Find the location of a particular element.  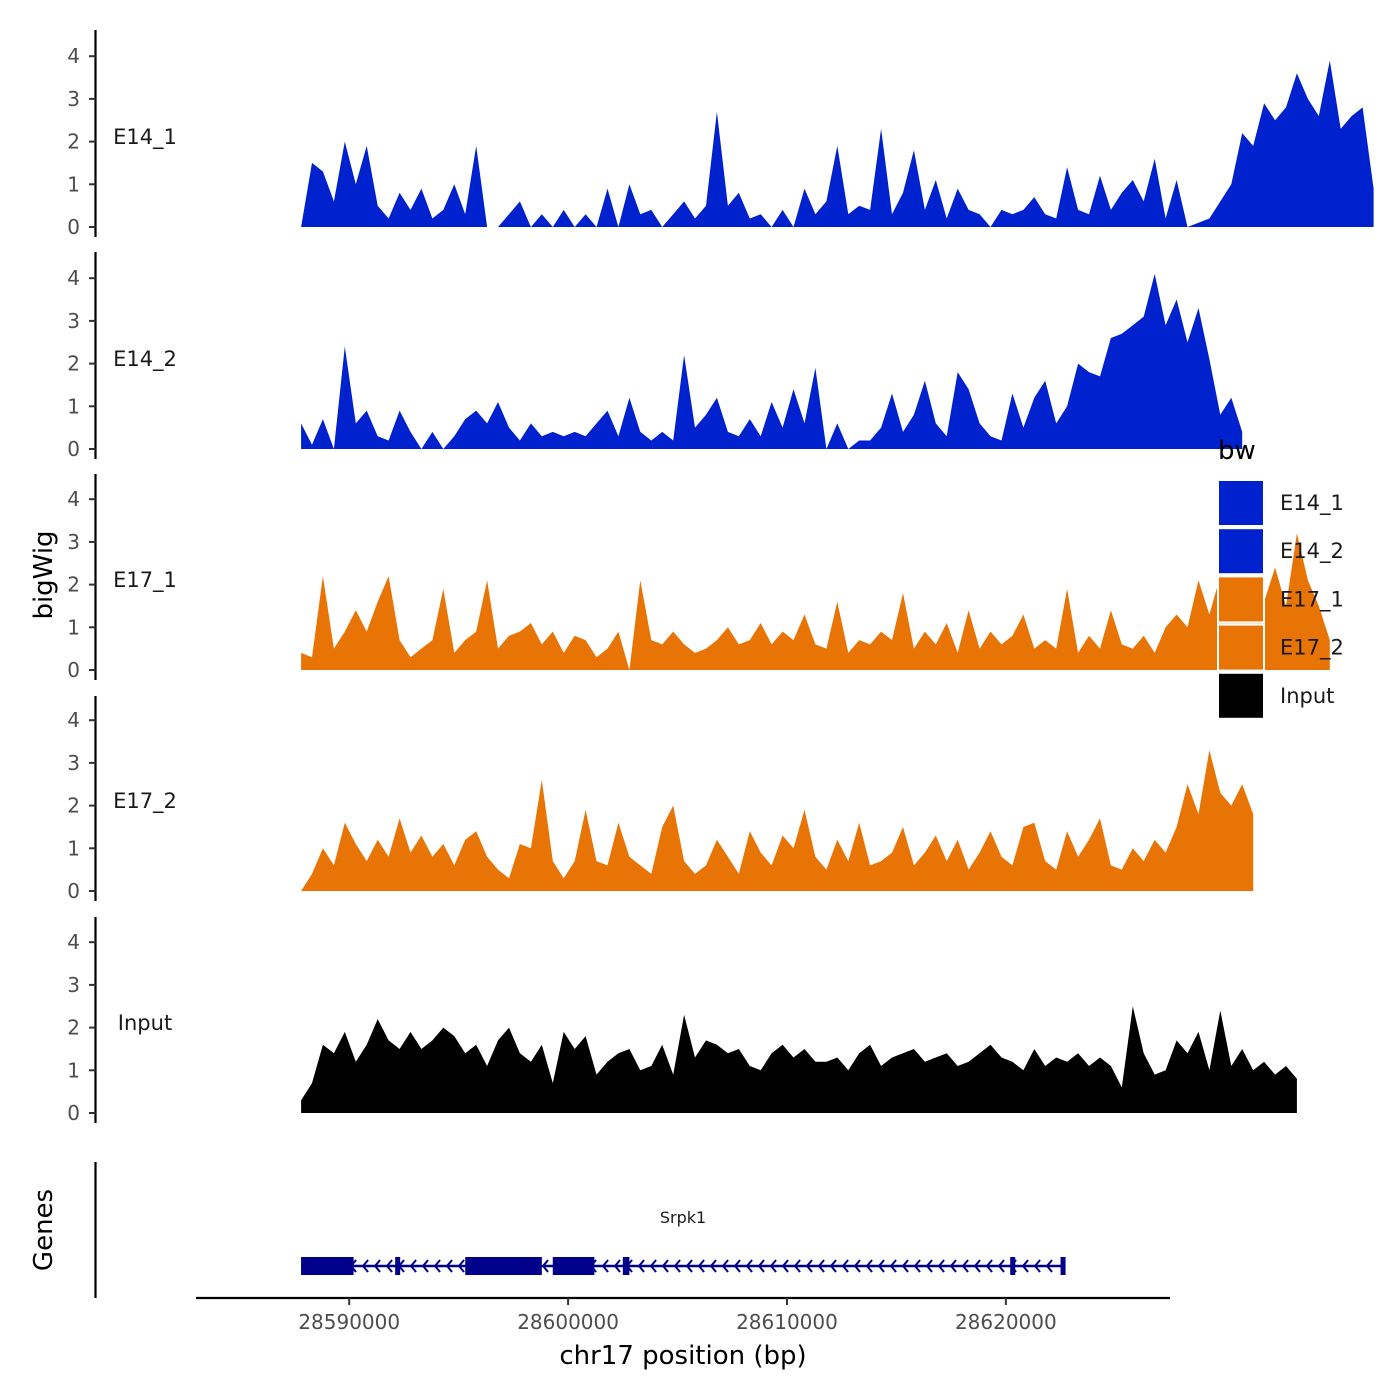

area-Input is located at coordinates (799, 1059).